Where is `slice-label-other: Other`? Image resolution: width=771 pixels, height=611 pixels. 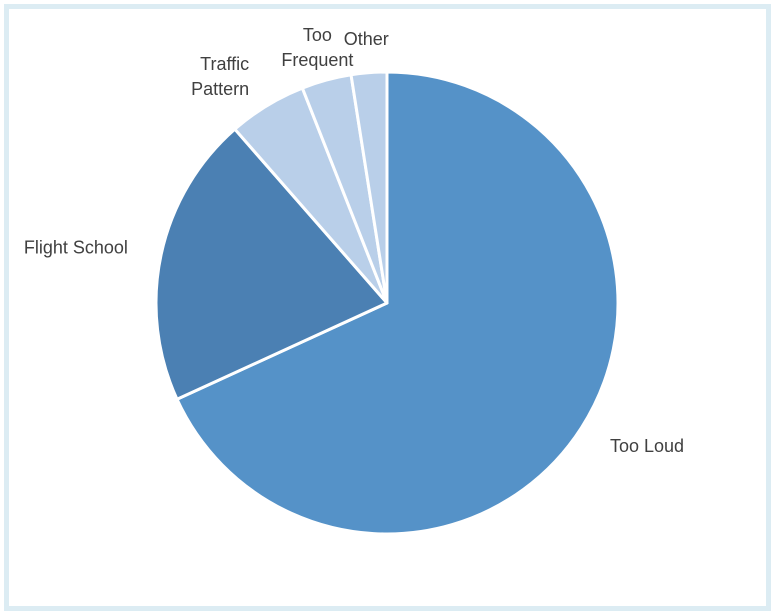
slice-label-other: Other is located at coordinates (366, 39).